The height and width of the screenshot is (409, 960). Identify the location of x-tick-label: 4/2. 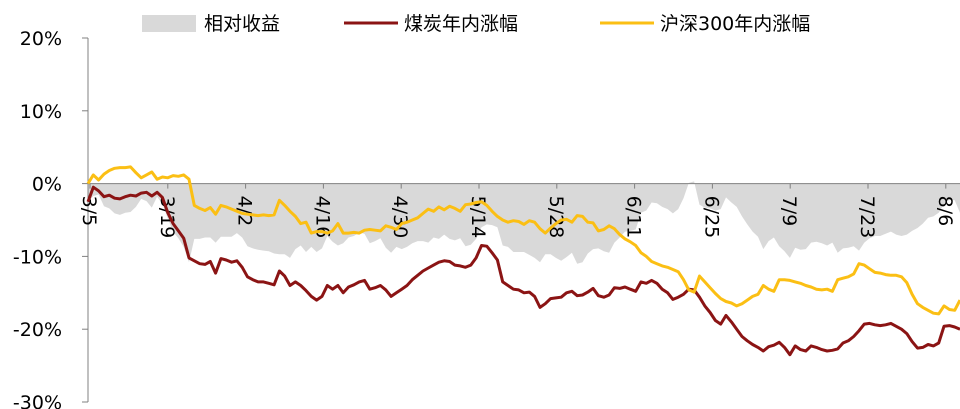
(245, 211).